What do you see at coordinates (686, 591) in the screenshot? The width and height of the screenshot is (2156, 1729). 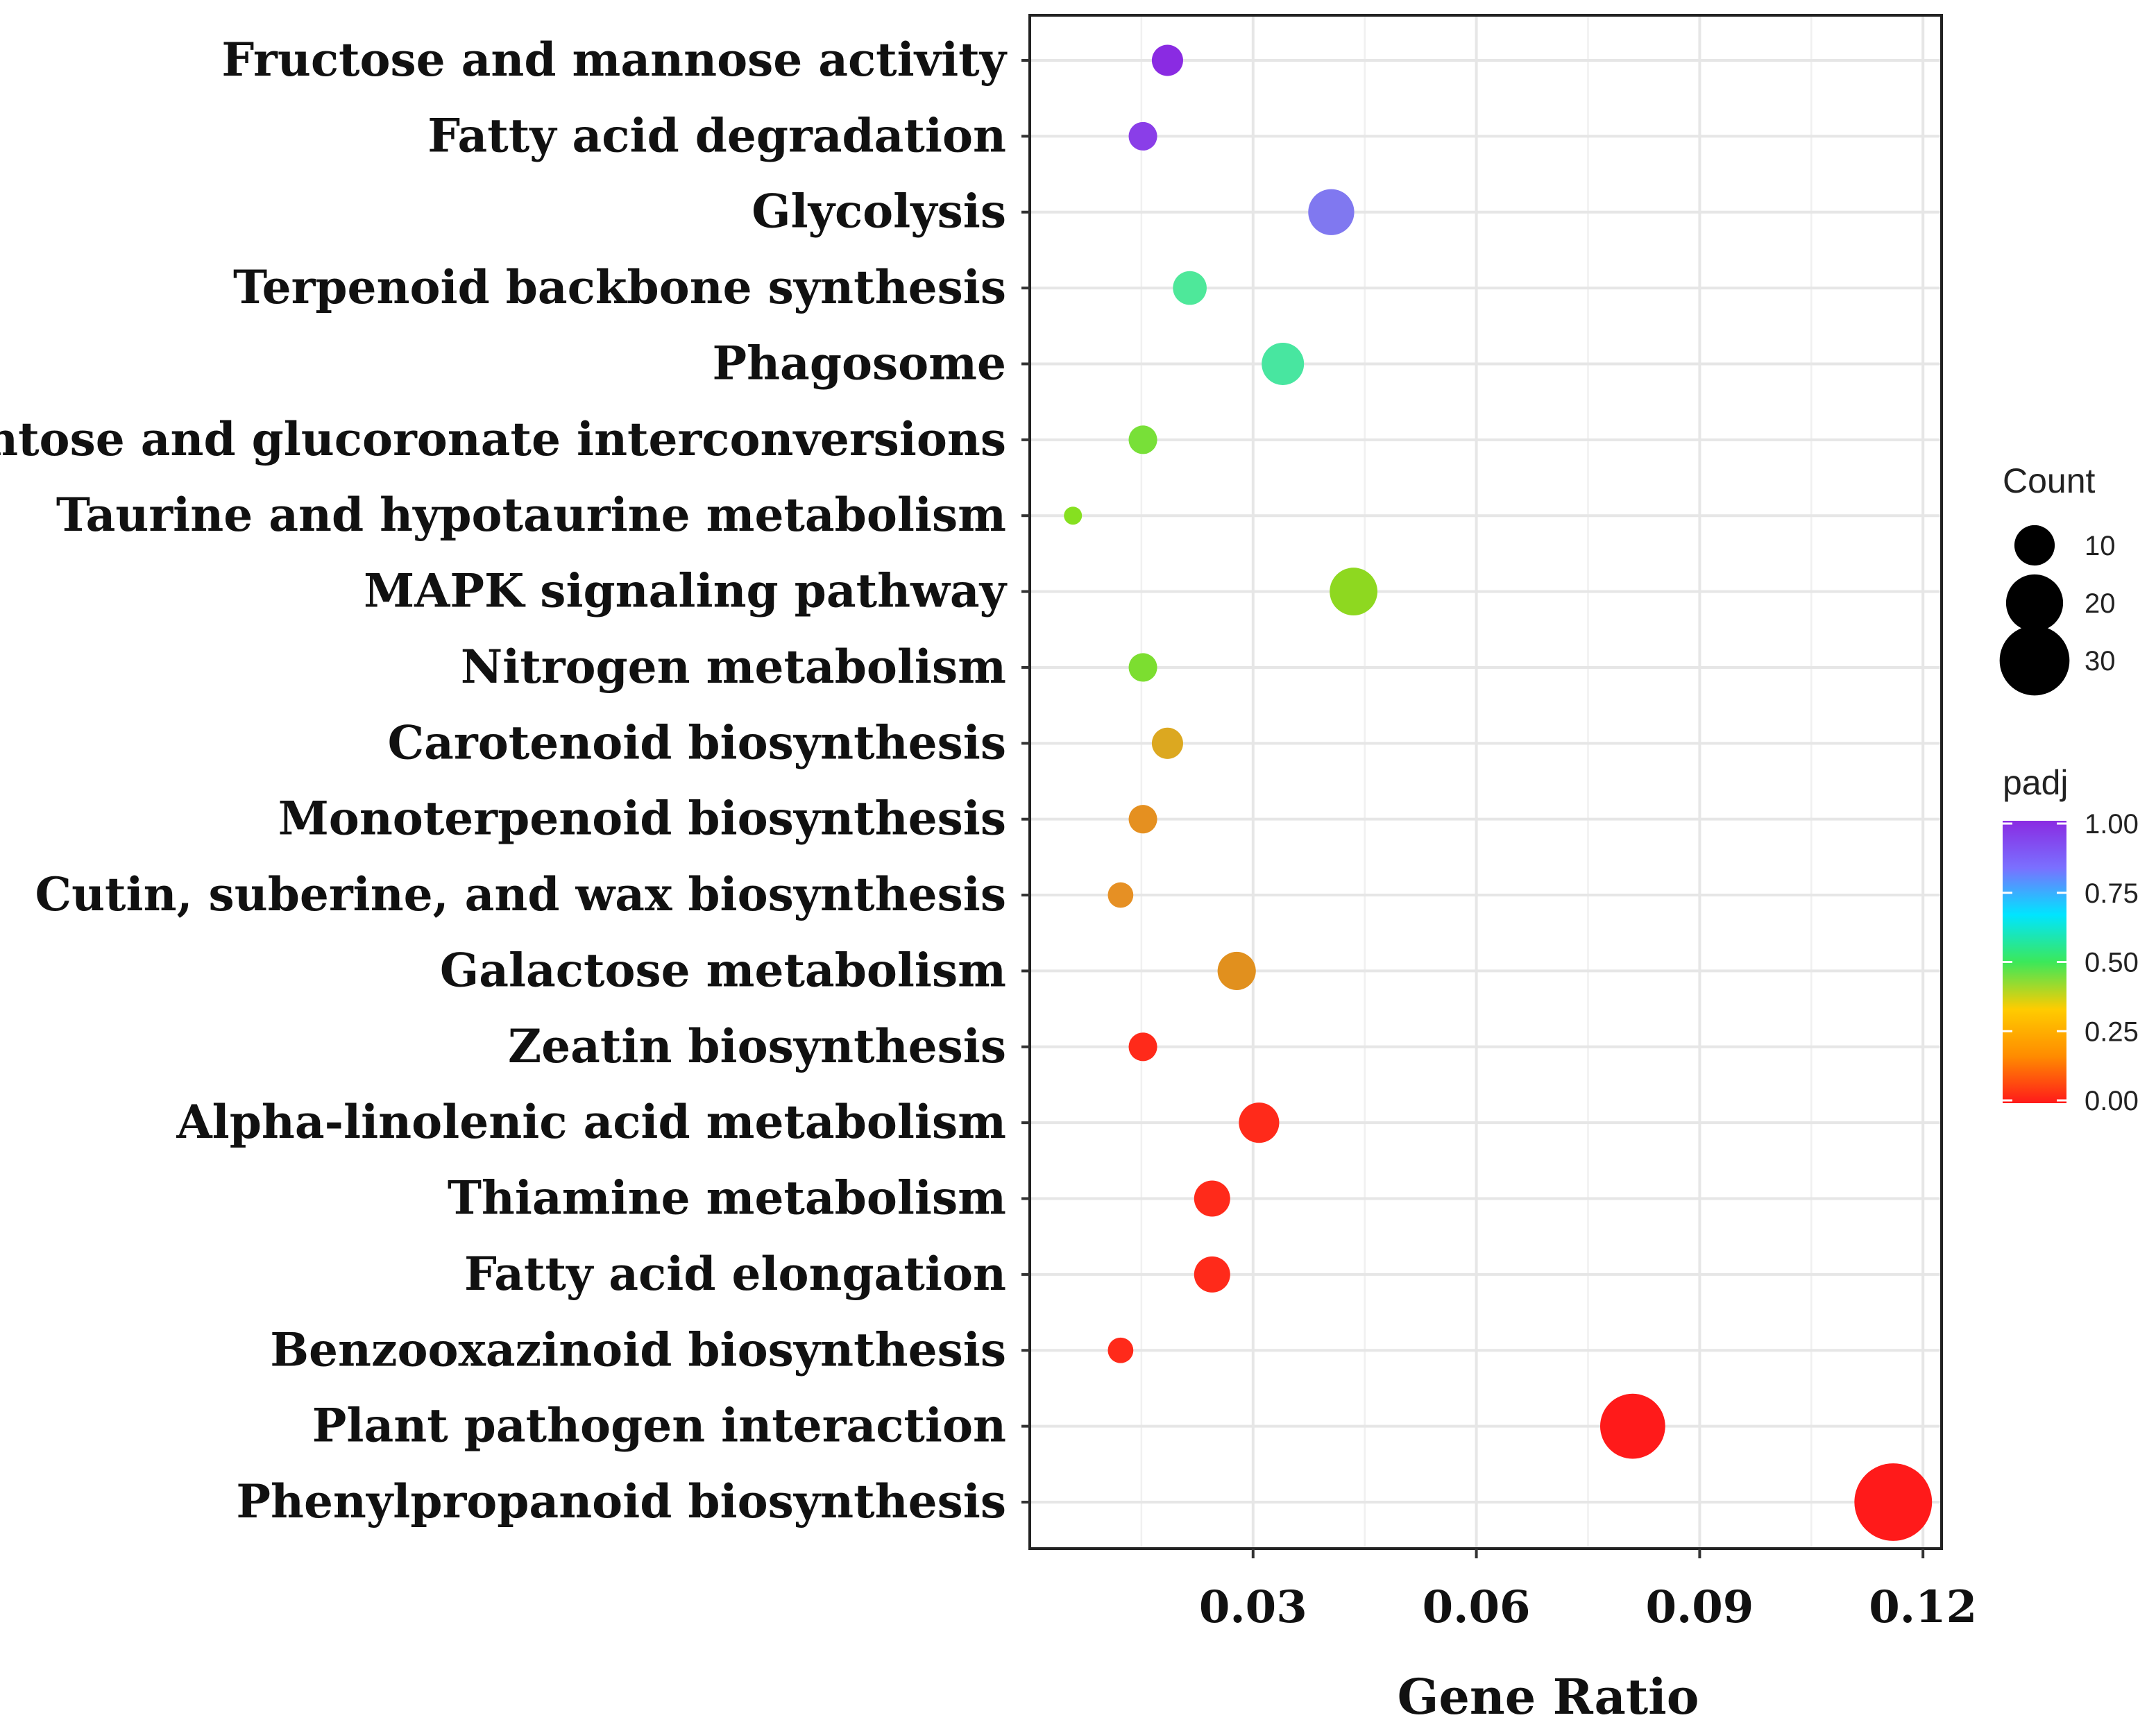 I see `category-label: MAPK signaling pathway` at bounding box center [686, 591].